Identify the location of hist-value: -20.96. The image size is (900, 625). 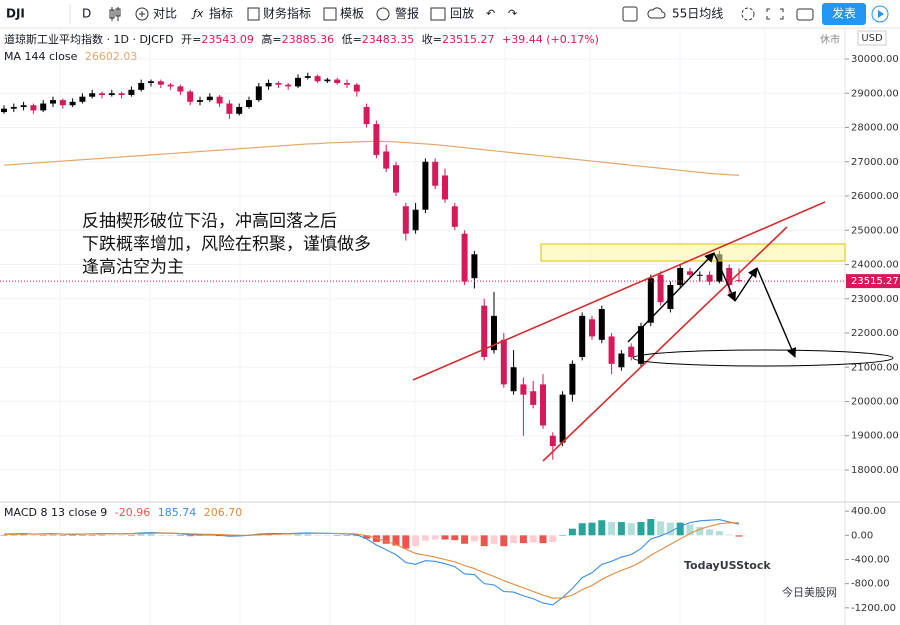
(132, 512).